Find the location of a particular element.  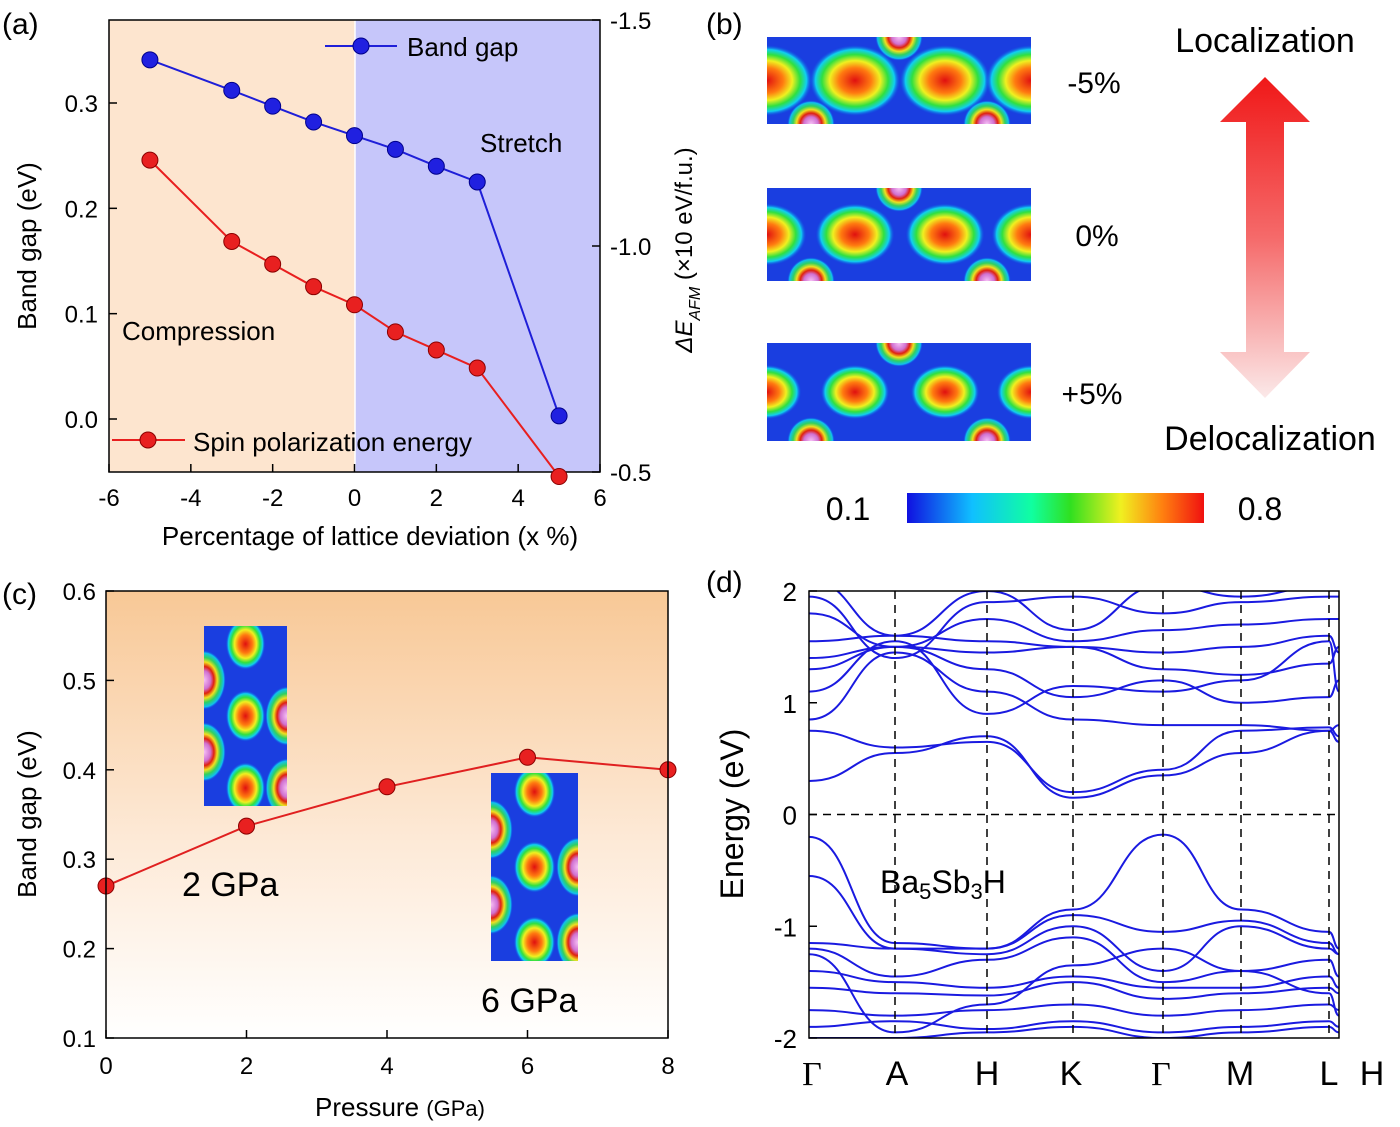

x-tick-label-a: 2 is located at coordinates (436, 498).